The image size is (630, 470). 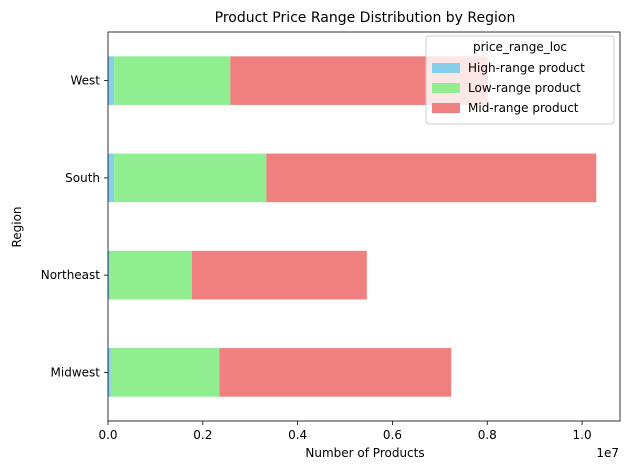 What do you see at coordinates (111, 80) in the screenshot?
I see `bar-west-high-range-product` at bounding box center [111, 80].